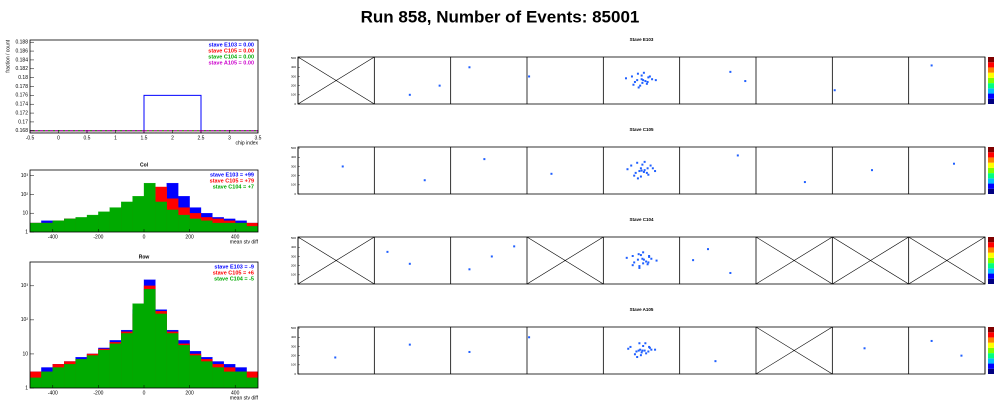 This screenshot has height=400, width=1000. I want to click on y-tick-label: 0.174, so click(21, 105).